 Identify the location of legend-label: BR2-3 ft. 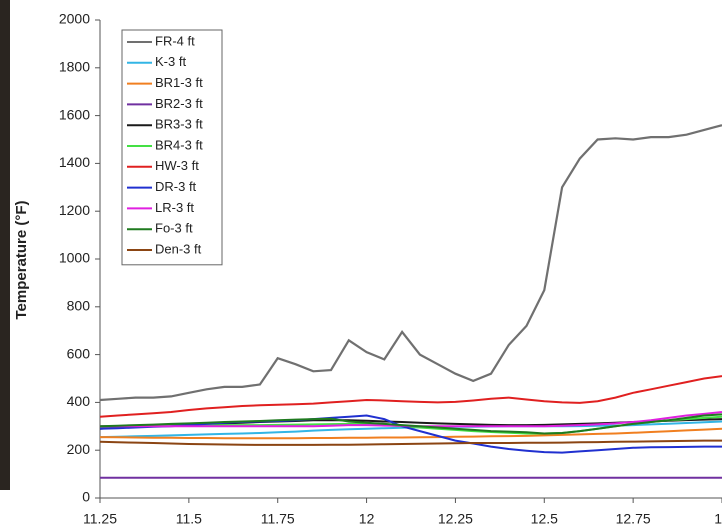
(179, 103).